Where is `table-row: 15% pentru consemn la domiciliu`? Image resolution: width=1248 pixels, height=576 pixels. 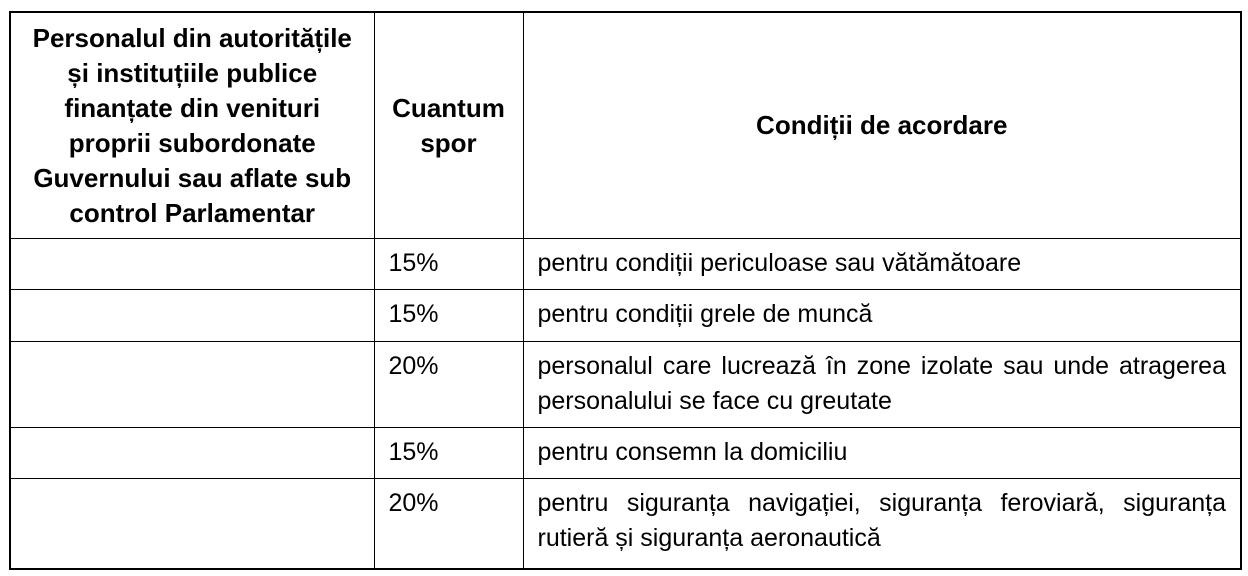 table-row: 15% pentru consemn la domiciliu is located at coordinates (625, 453).